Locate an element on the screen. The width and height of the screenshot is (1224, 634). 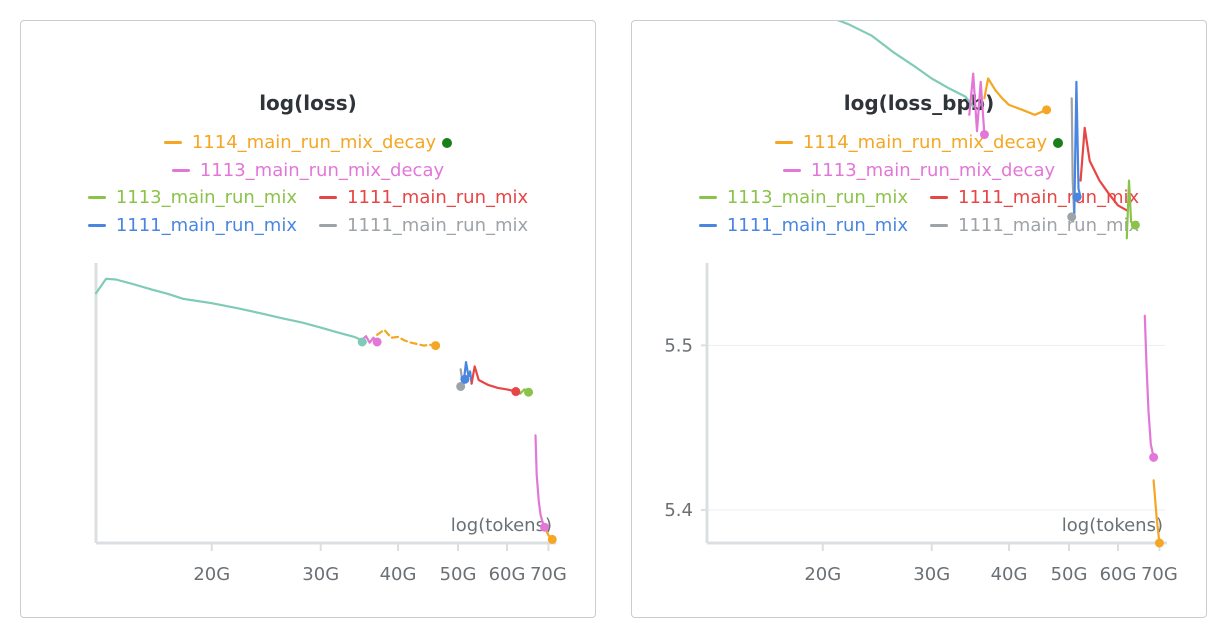
legend-item: 1114_main_run_mix_decay is located at coordinates (308, 143).